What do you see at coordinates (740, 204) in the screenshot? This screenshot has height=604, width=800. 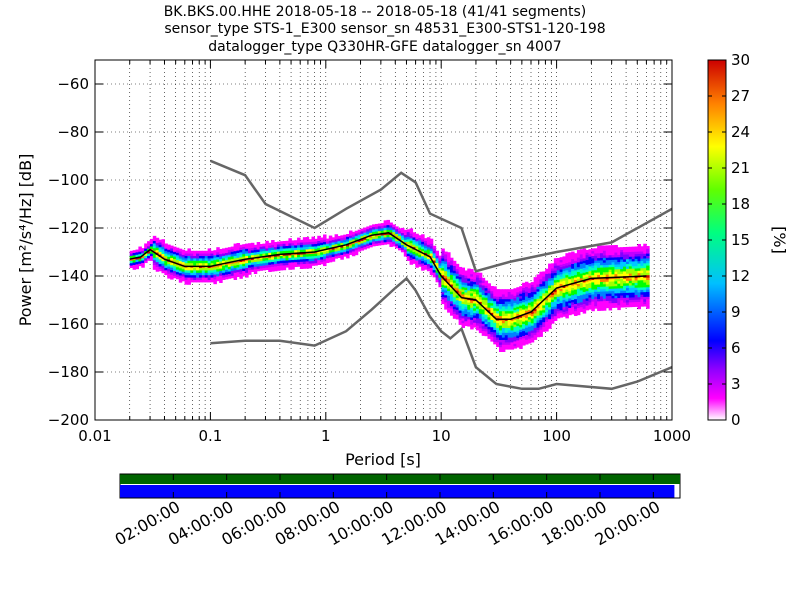 I see `colorbar-tick-label: 18` at bounding box center [740, 204].